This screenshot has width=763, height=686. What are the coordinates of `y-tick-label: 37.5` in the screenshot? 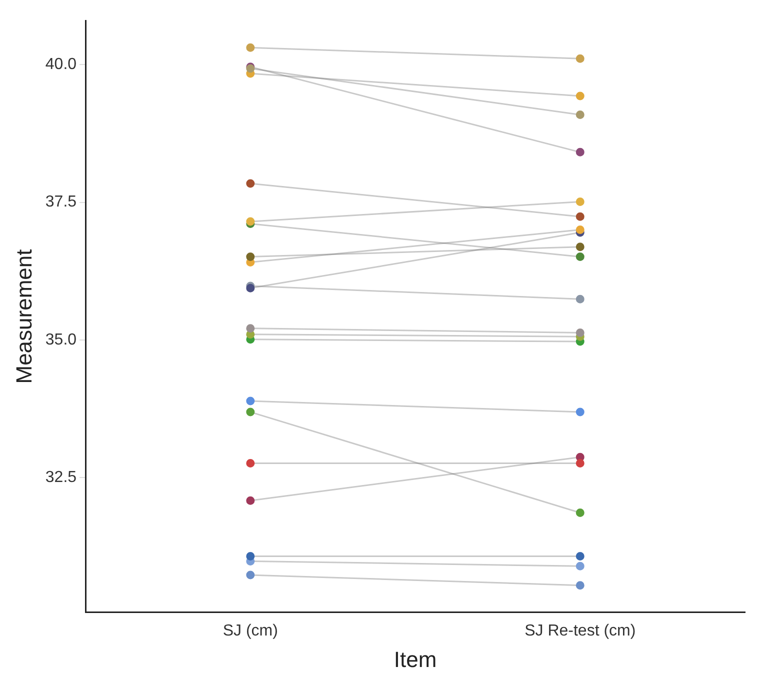 It's located at (61, 202).